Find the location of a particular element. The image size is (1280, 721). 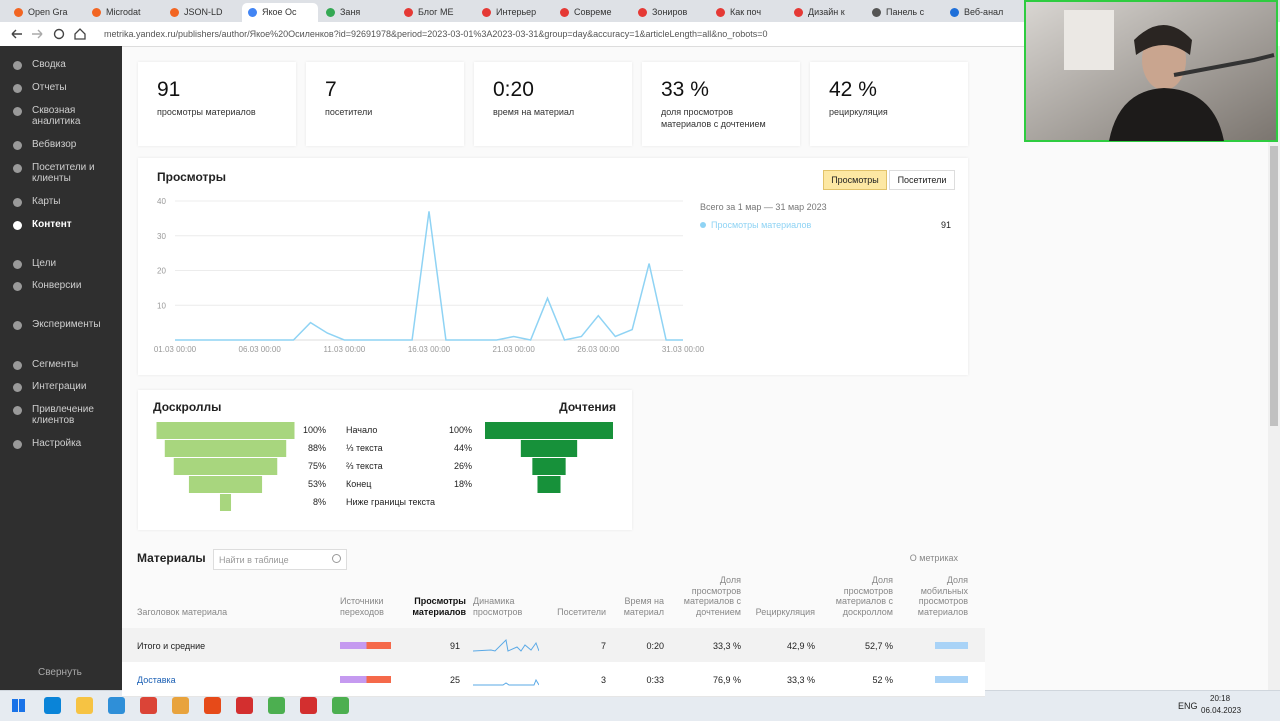

tab: Зониров is located at coordinates (670, 12).